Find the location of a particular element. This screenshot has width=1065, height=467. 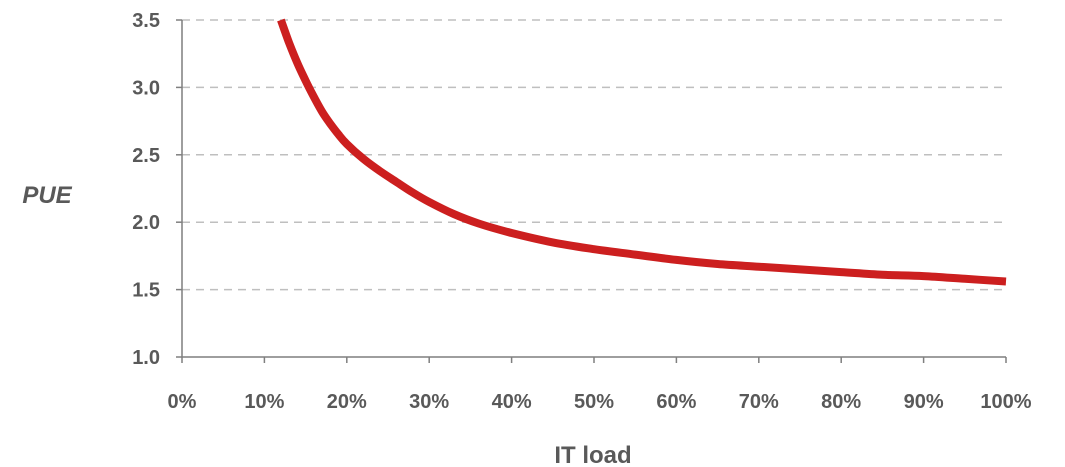

x-tick-label: 70% is located at coordinates (759, 402).